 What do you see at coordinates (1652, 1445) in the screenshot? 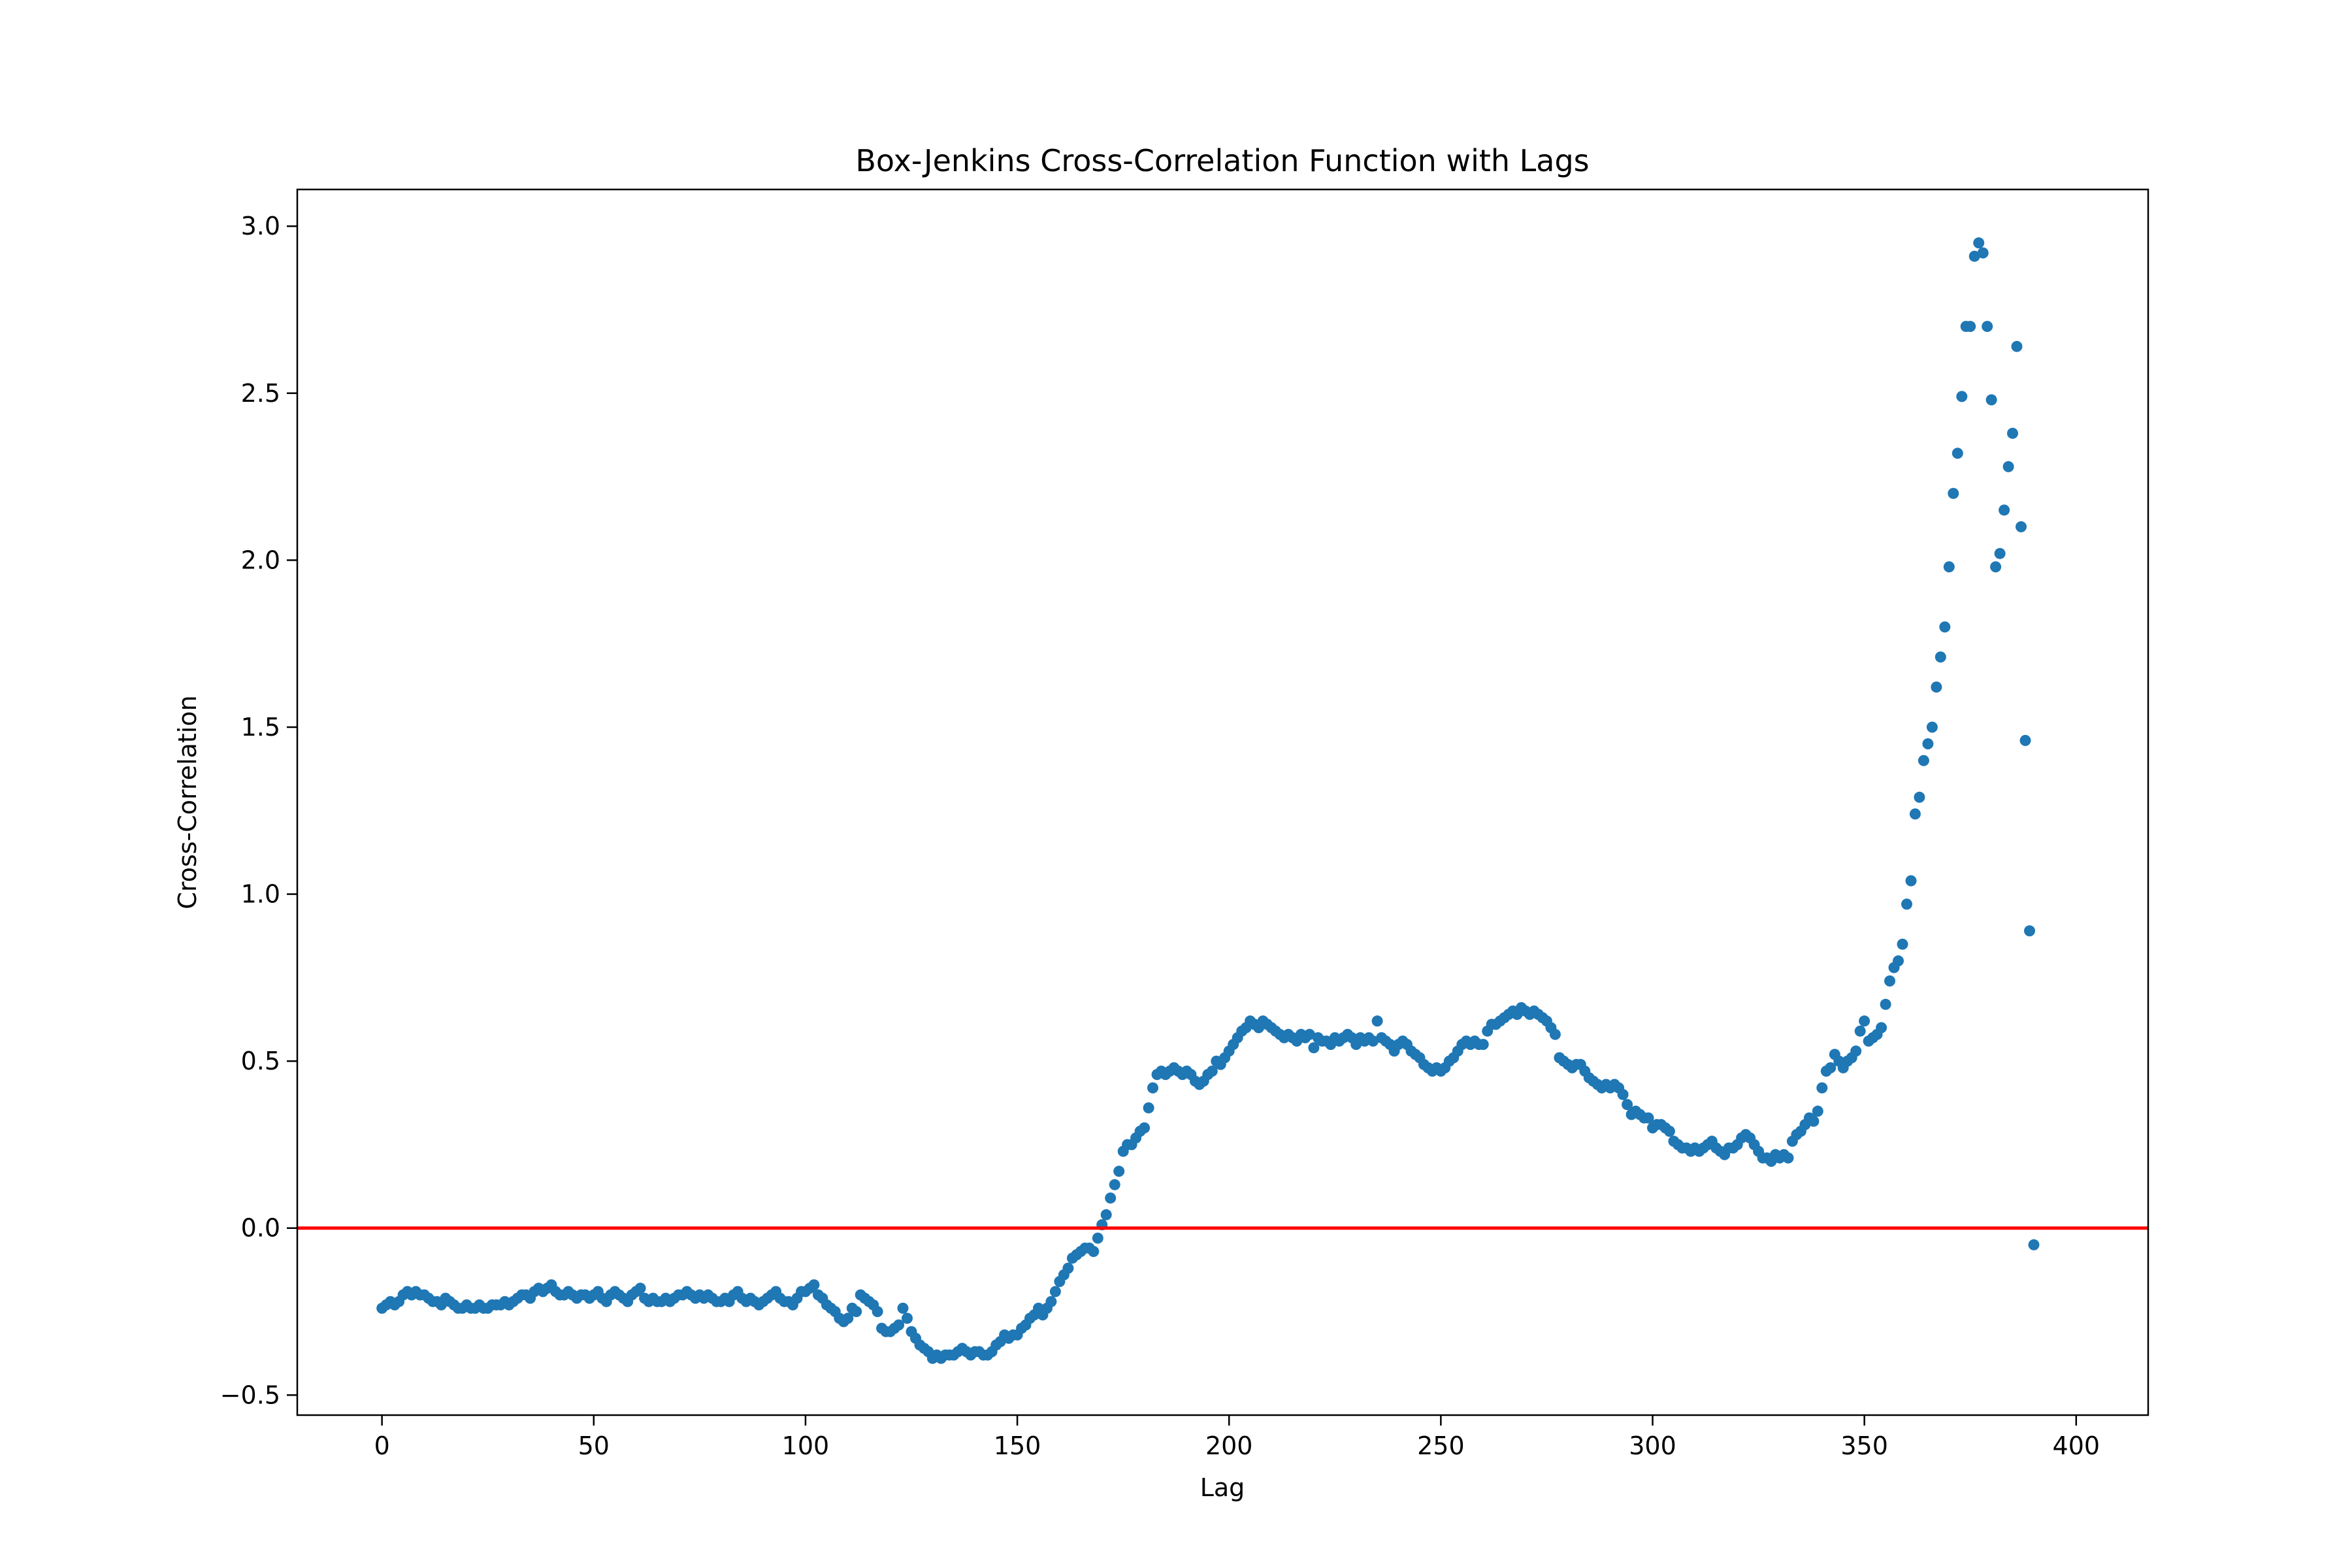
I see `x-tick-label: 300` at bounding box center [1652, 1445].